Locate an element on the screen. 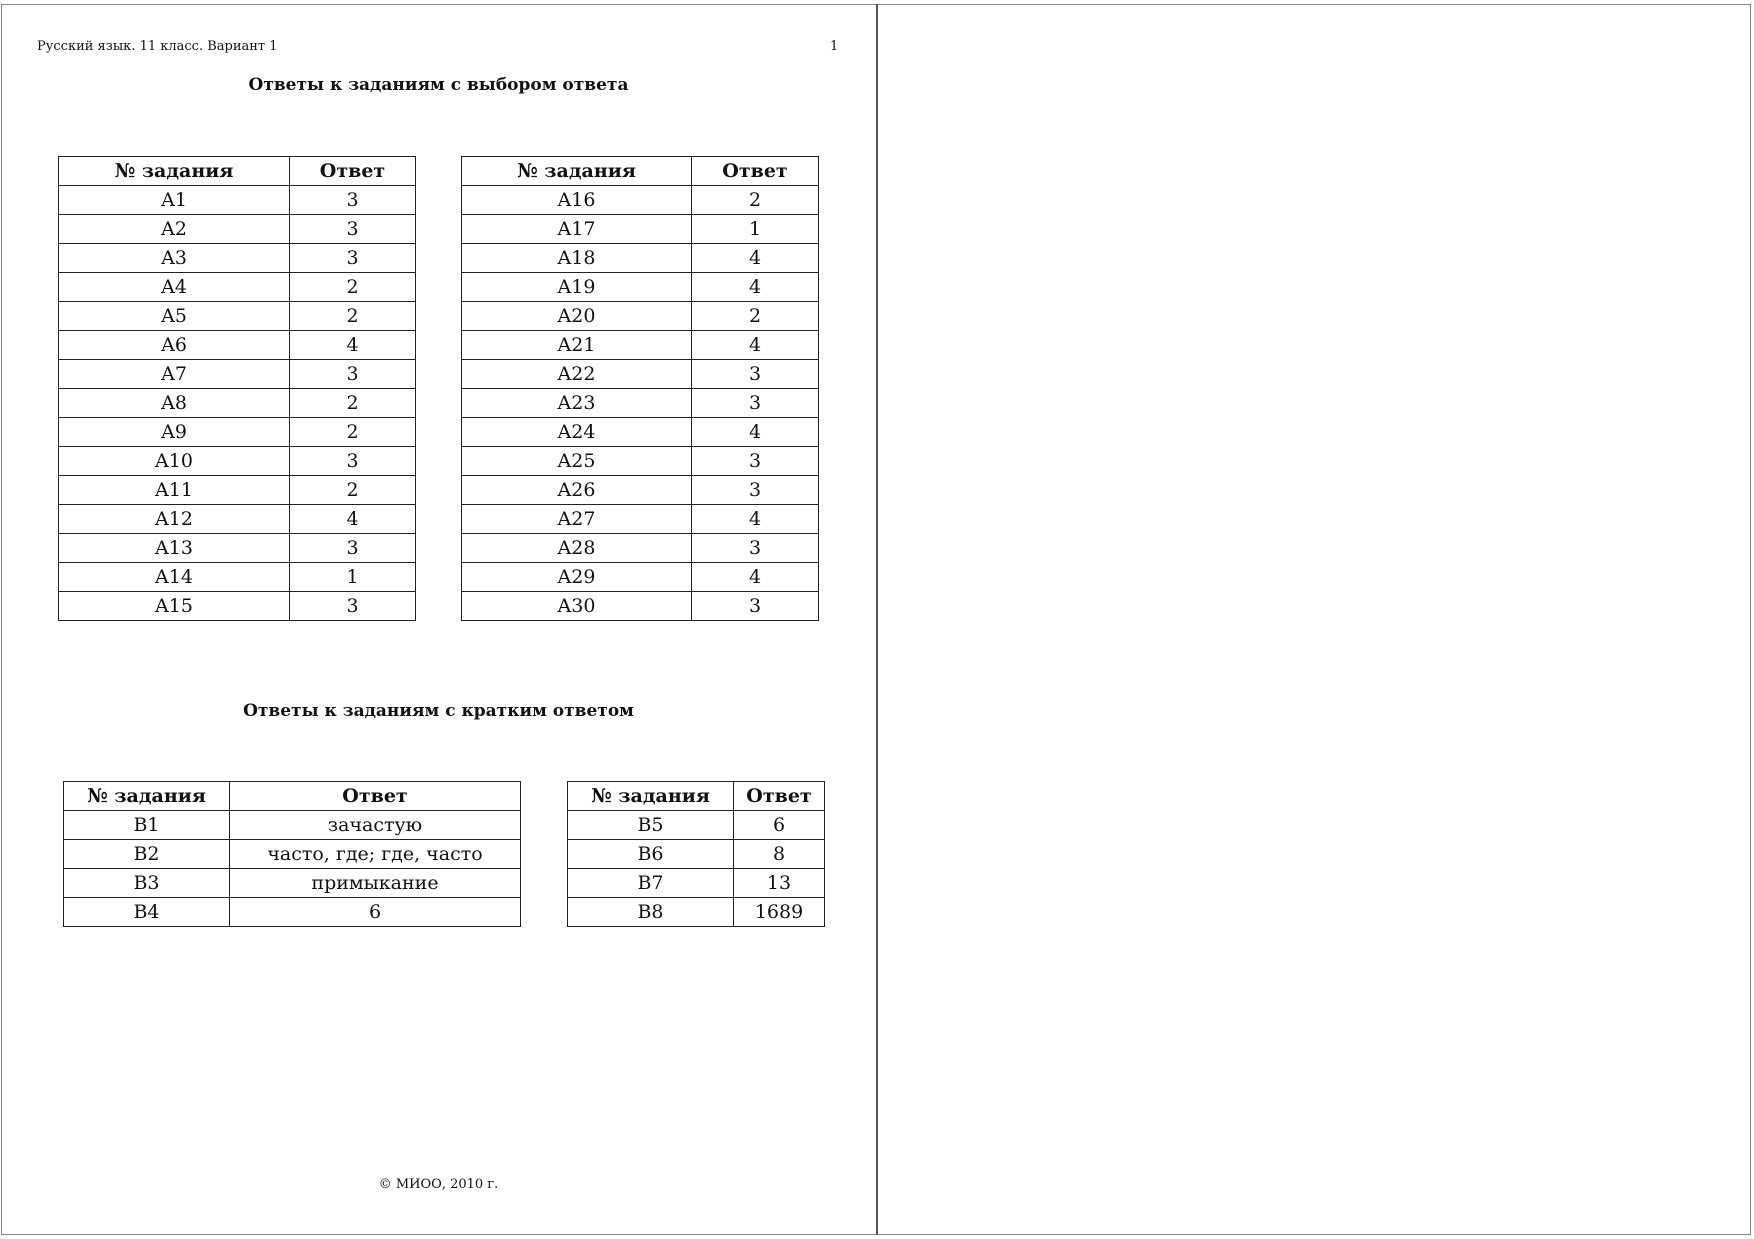  page-divider is located at coordinates (877, 619).